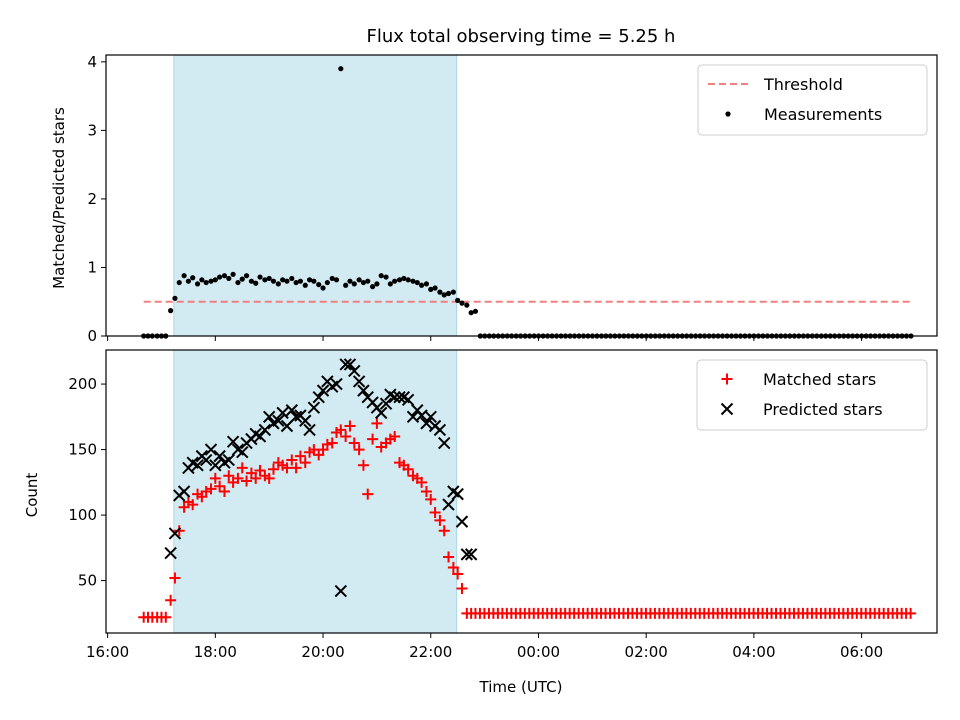 The image size is (960, 720). I want to click on legend-label: Predicted stars, so click(823, 409).